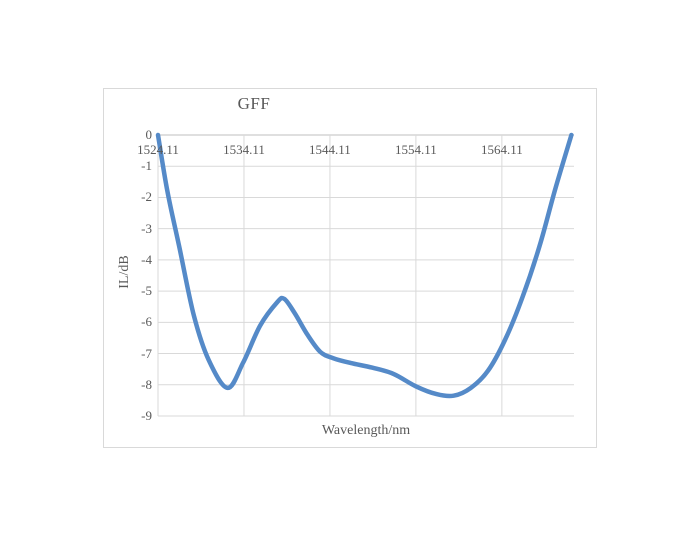 This screenshot has width=700, height=537. What do you see at coordinates (254, 103) in the screenshot?
I see `chart-title: GFF` at bounding box center [254, 103].